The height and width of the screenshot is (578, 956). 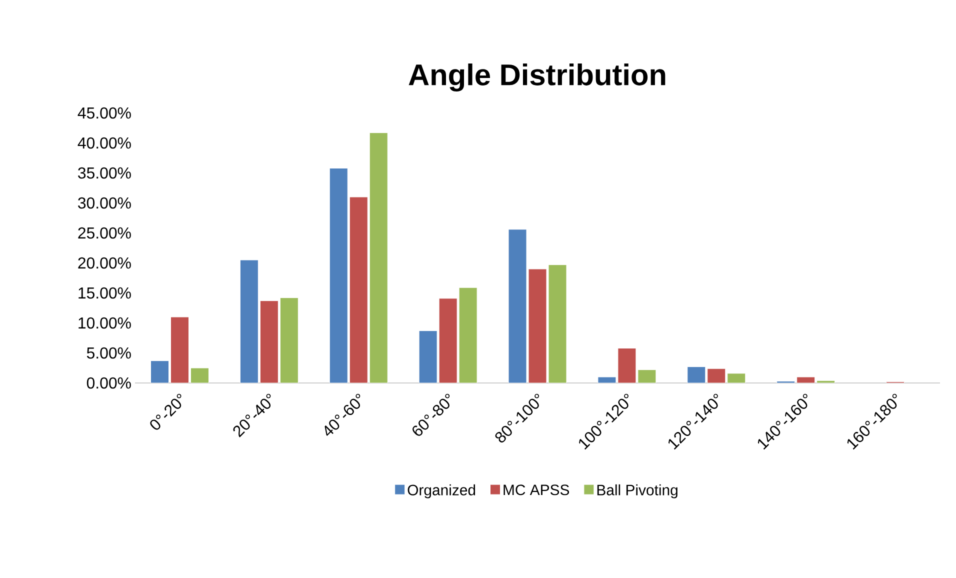 I want to click on y-tick-label: 40.00%, so click(x=104, y=143).